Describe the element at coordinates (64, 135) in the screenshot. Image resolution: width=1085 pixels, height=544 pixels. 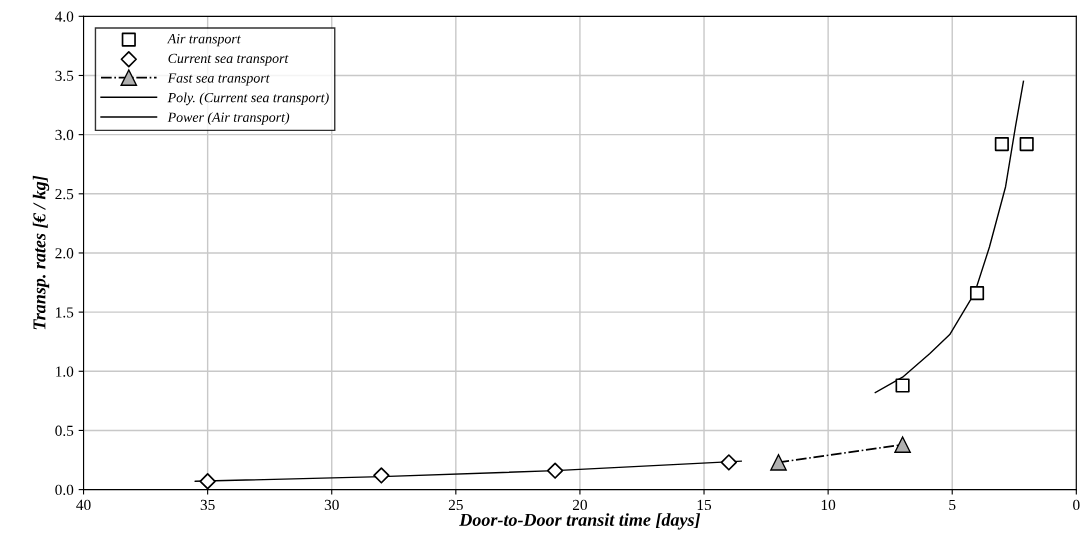
I see `y-tick-label: 3.0` at that location.